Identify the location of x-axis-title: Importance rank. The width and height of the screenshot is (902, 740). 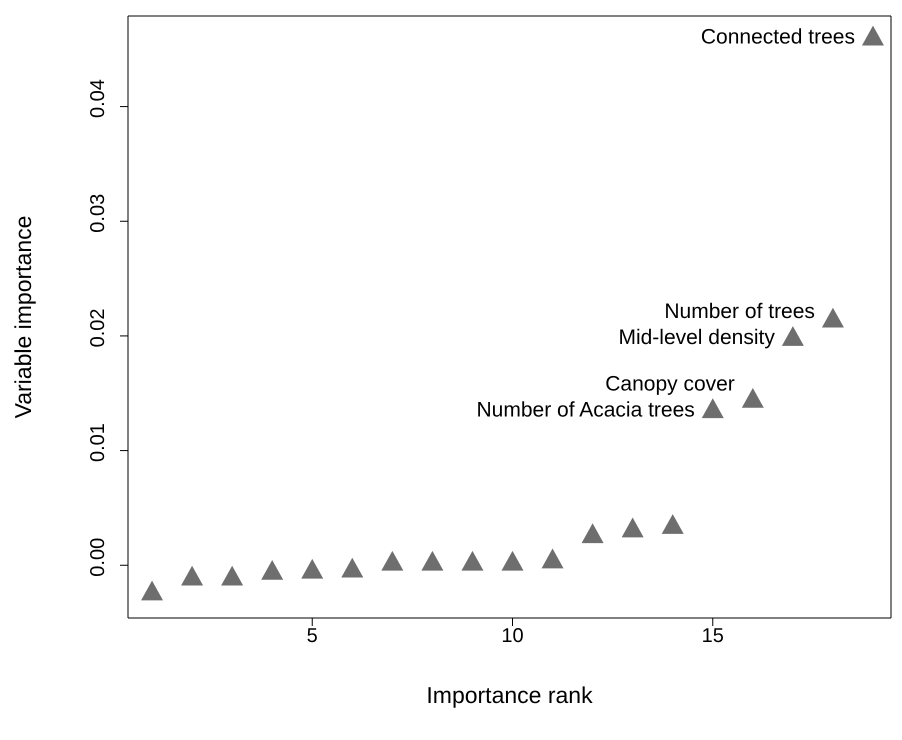
(510, 695).